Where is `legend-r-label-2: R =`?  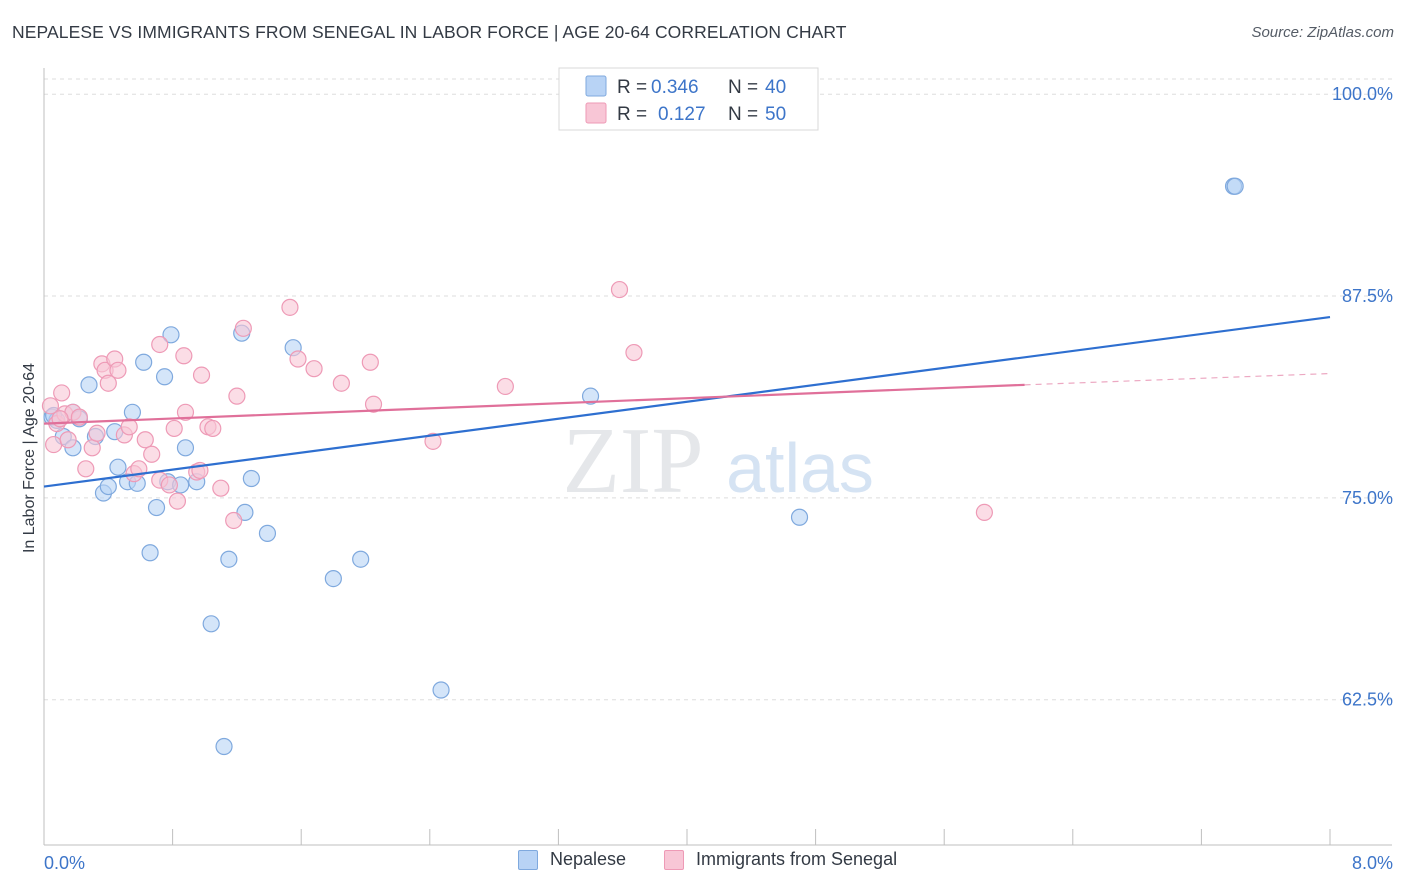
legend-r-label-2: R = is located at coordinates (632, 114).